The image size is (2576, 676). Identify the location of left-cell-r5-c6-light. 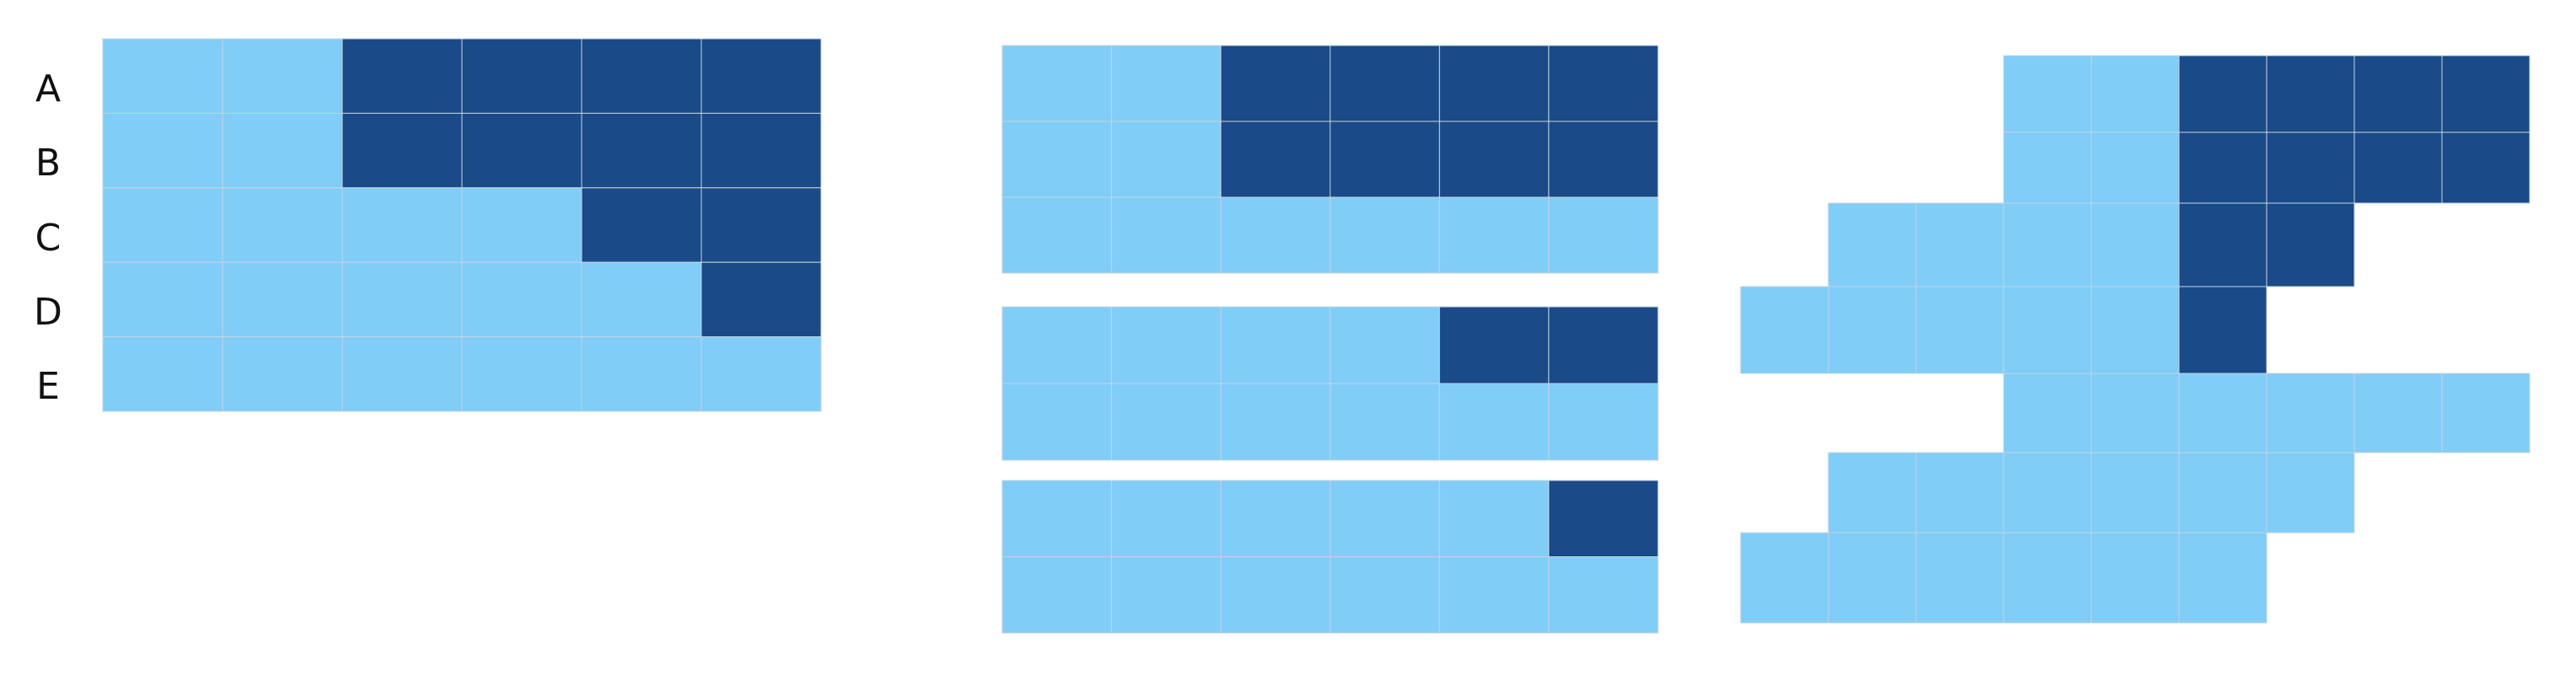
(761, 374).